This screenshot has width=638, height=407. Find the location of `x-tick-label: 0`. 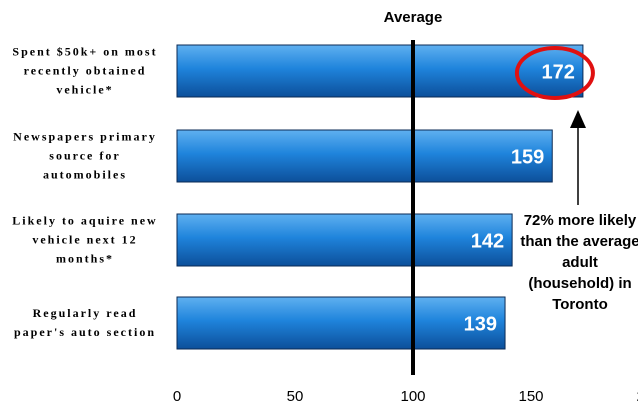

x-tick-label: 0 is located at coordinates (177, 396).